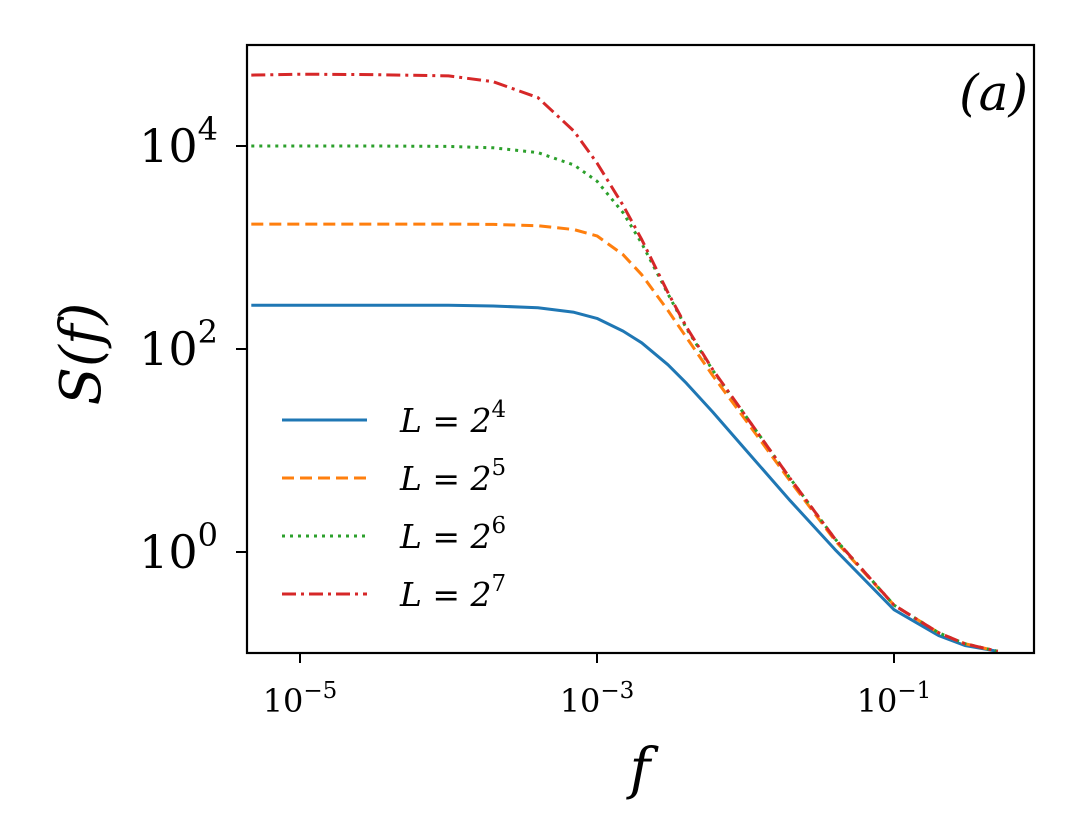 This screenshot has height=840, width=1080. Describe the element at coordinates (452, 418) in the screenshot. I see `legend-label-1: L = 24` at that location.